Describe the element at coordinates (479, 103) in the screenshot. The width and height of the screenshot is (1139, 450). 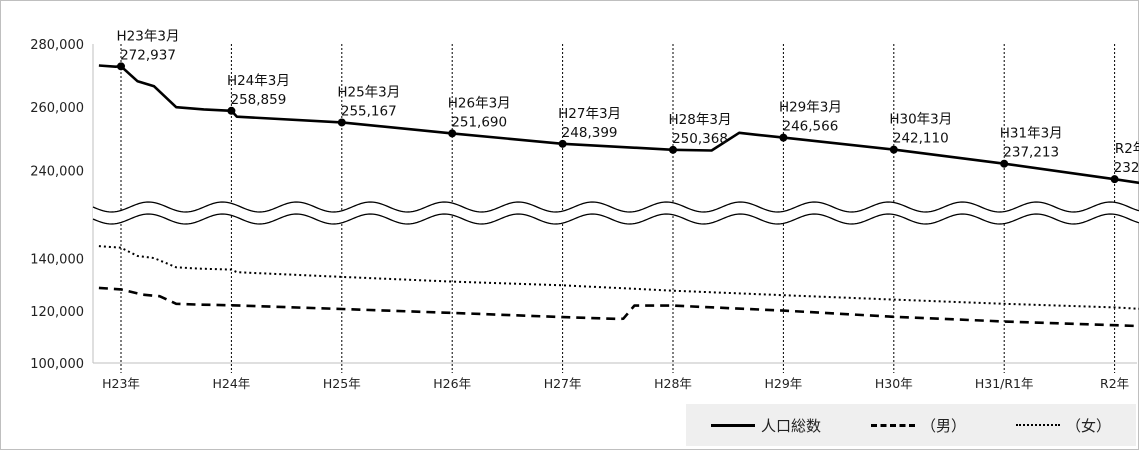
I see `annotation-date: H26年3月` at that location.